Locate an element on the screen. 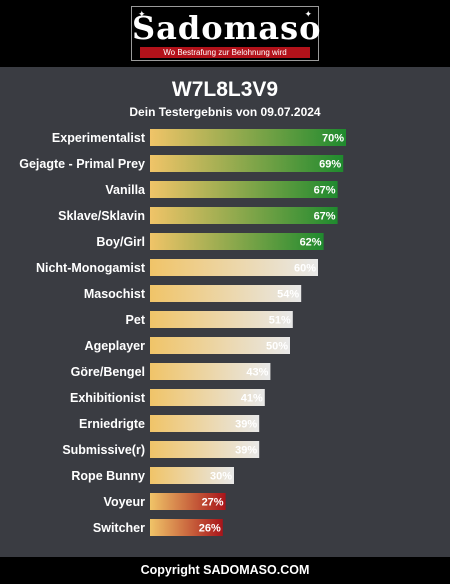  value-label: 69% is located at coordinates (330, 165).